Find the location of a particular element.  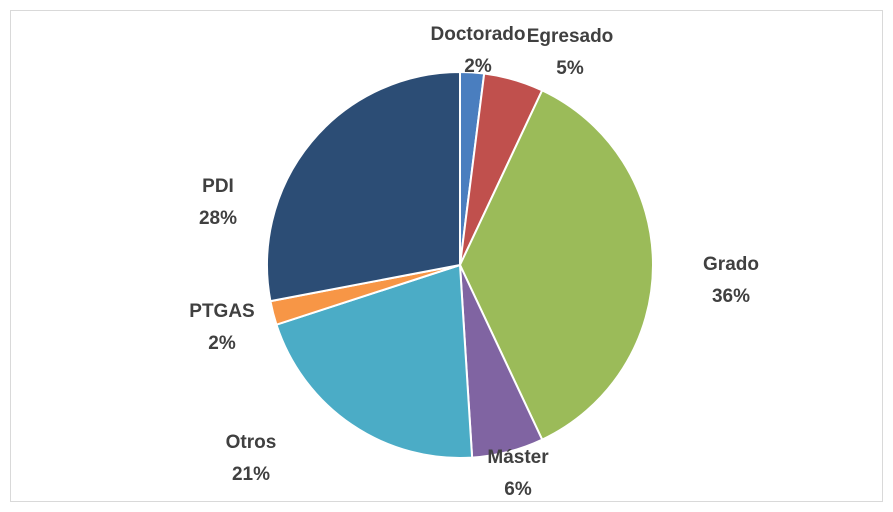

slice-value-label: 36% is located at coordinates (731, 296).